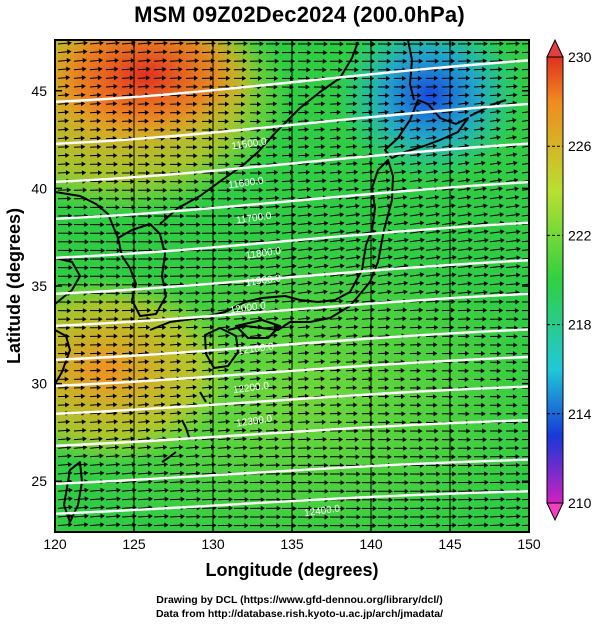 This screenshot has width=599, height=625. Describe the element at coordinates (292, 432) in the screenshot. I see `height-contour` at that location.